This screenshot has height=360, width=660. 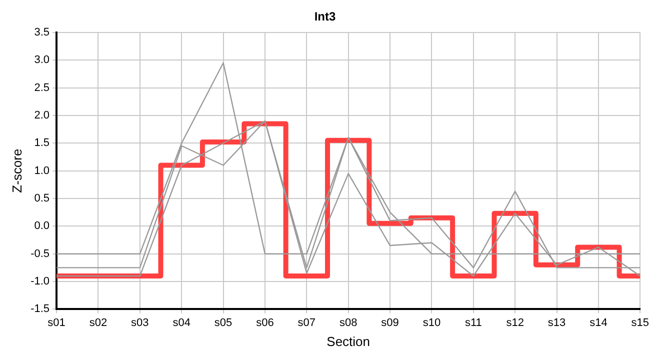 What do you see at coordinates (348, 341) in the screenshot?
I see `x-axis-title: Section` at bounding box center [348, 341].